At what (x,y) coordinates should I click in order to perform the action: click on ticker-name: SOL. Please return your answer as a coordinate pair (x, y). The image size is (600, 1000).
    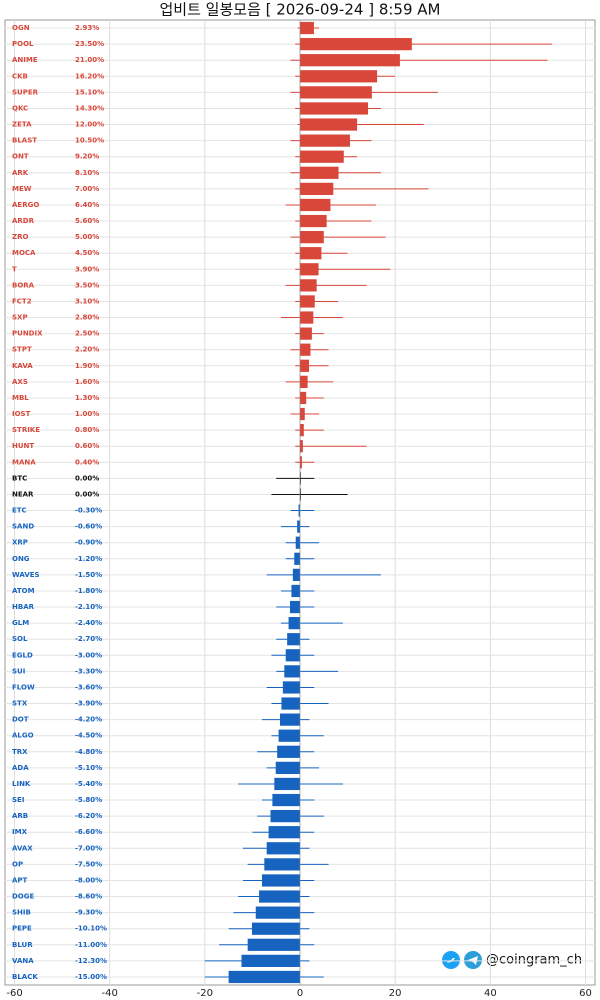
    Looking at the image, I should click on (20, 639).